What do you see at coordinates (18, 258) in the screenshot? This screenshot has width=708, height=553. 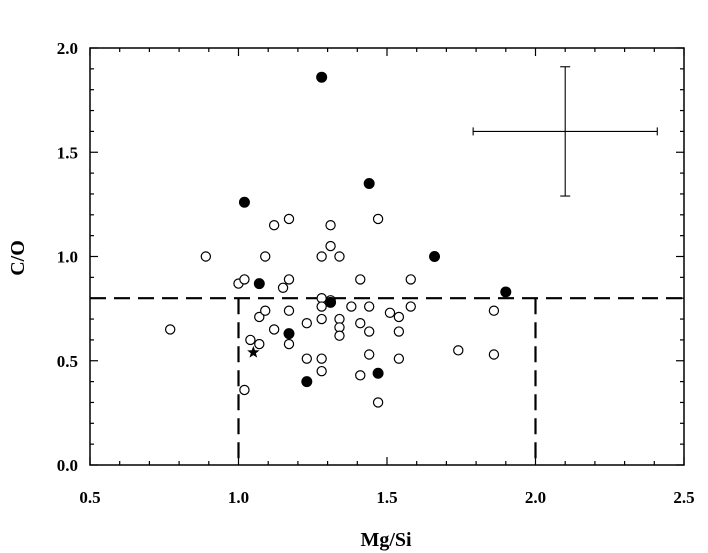 I see `y-axis-label: C/O` at bounding box center [18, 258].